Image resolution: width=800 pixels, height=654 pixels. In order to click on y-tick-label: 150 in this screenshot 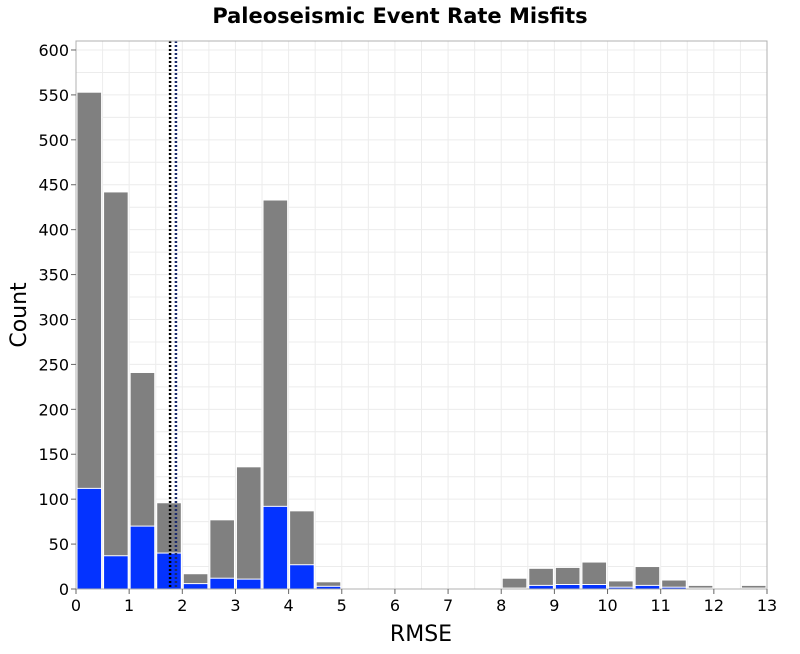, I will do `click(53, 454)`.